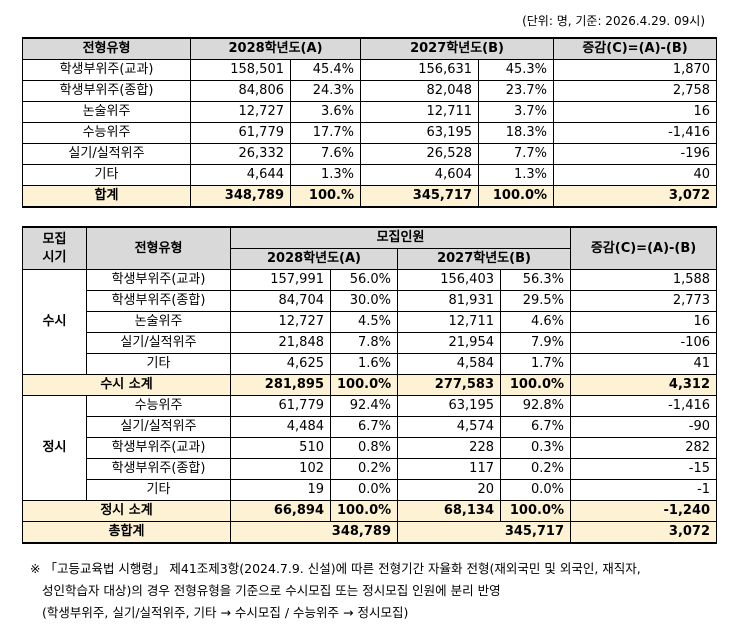 The height and width of the screenshot is (629, 733). Describe the element at coordinates (400, 237) in the screenshot. I see `header-cell: 모집인원` at that location.